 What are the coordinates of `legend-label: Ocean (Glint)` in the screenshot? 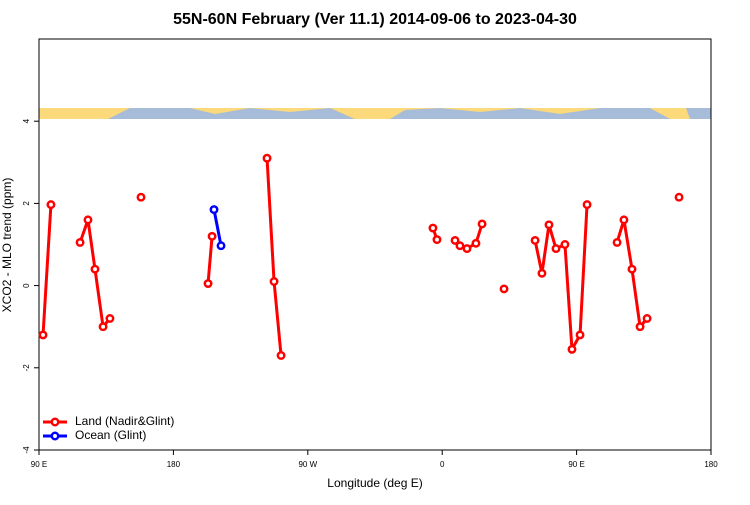 It's located at (110, 435).